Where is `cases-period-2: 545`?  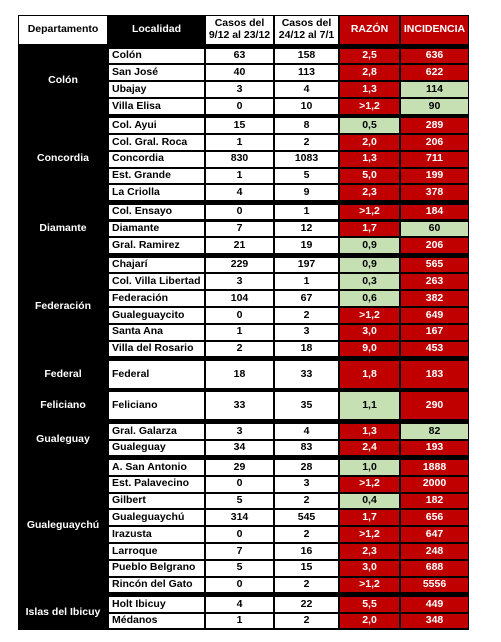
cases-period-2: 545 is located at coordinates (306, 518).